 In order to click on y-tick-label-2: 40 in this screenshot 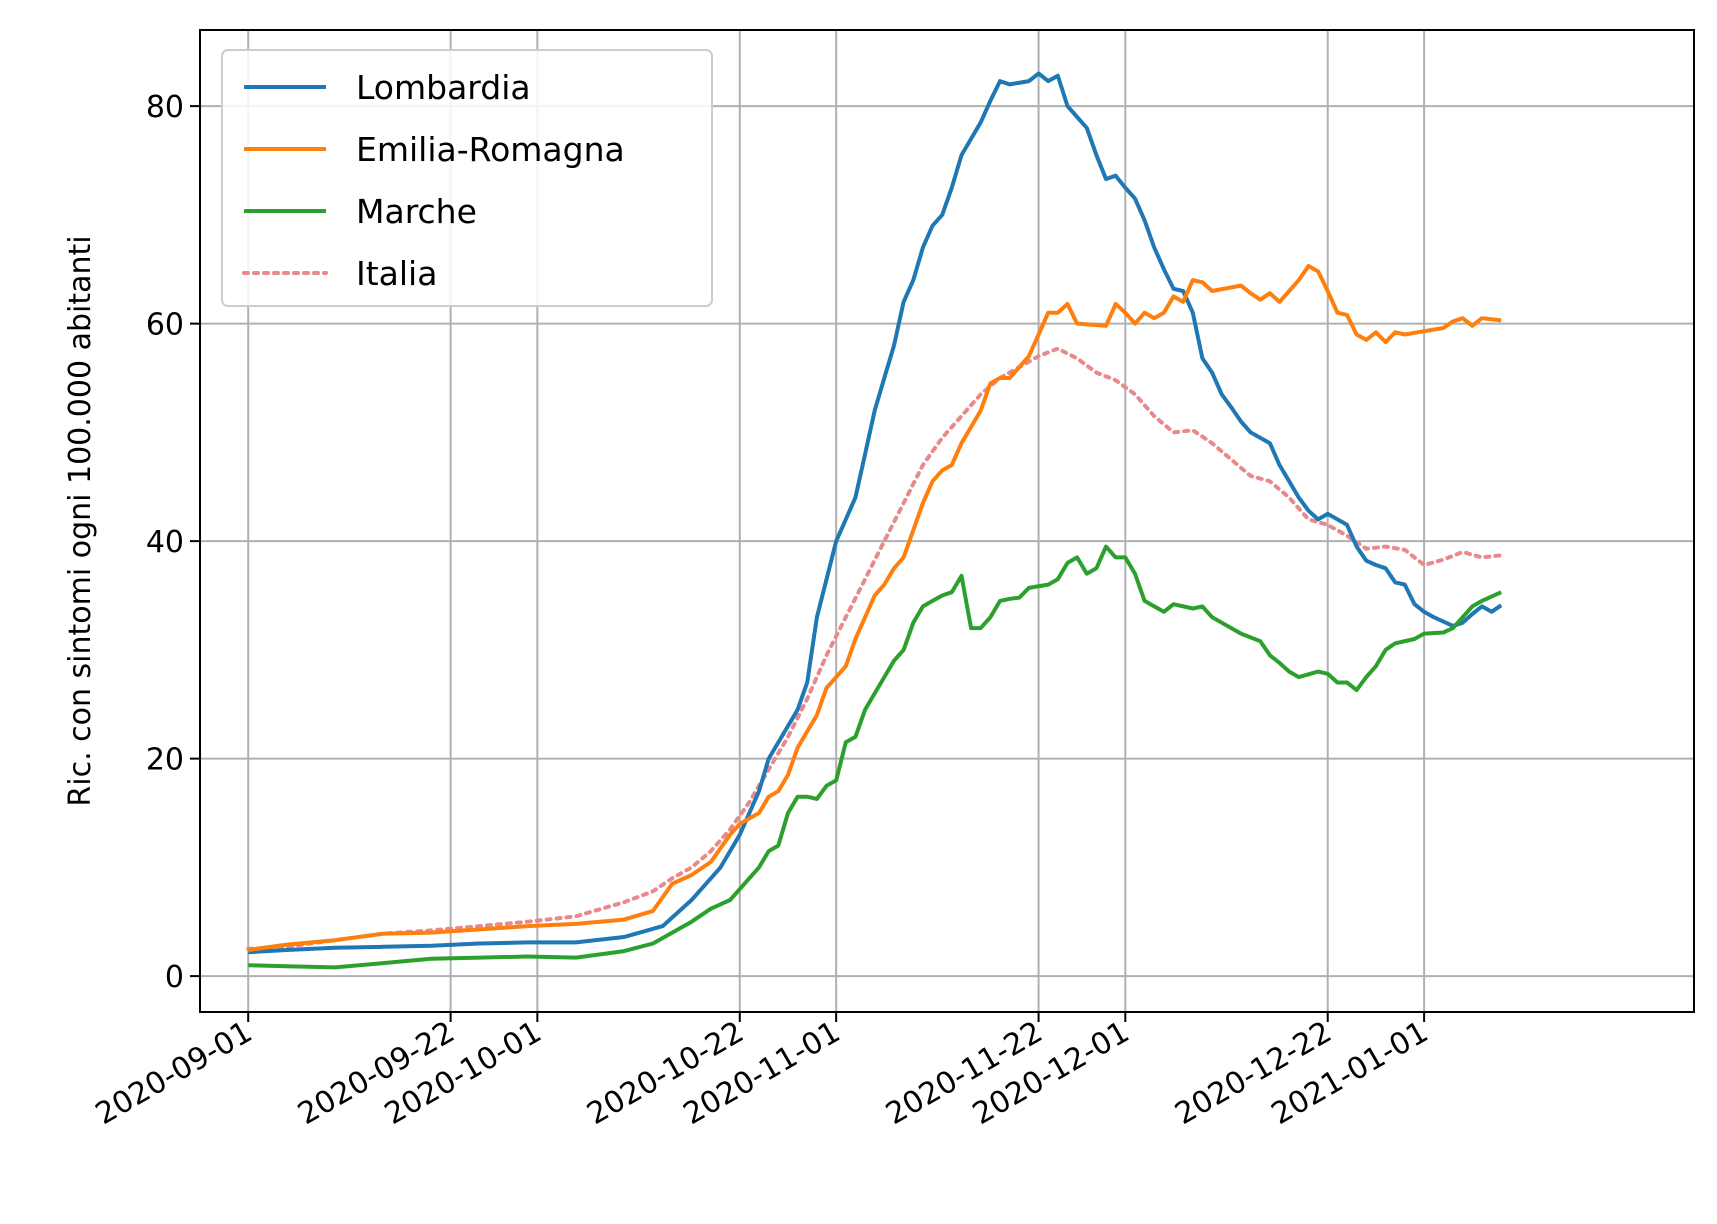, I will do `click(165, 542)`.